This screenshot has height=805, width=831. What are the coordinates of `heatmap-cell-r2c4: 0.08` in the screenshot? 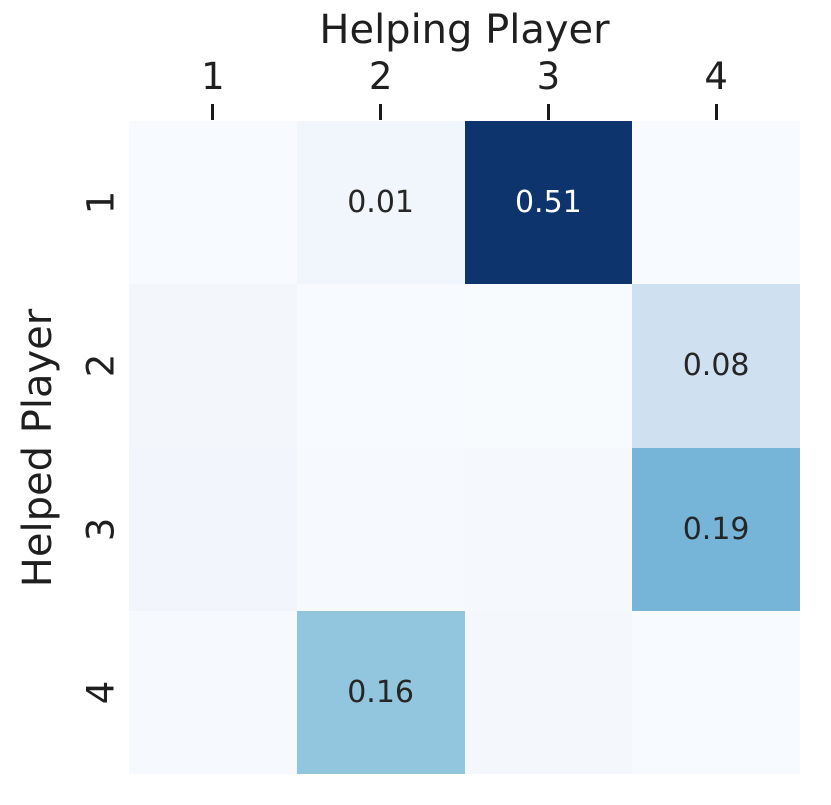 It's located at (716, 366).